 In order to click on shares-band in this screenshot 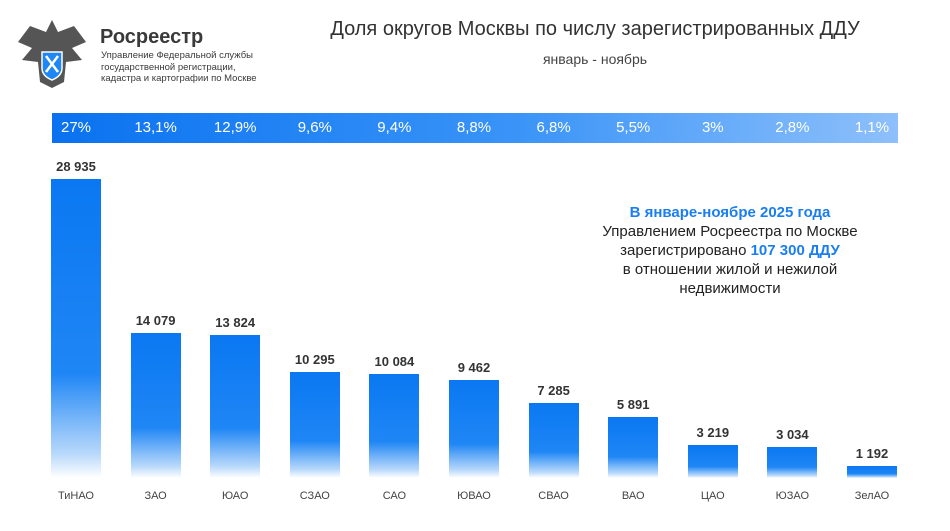, I will do `click(475, 128)`.